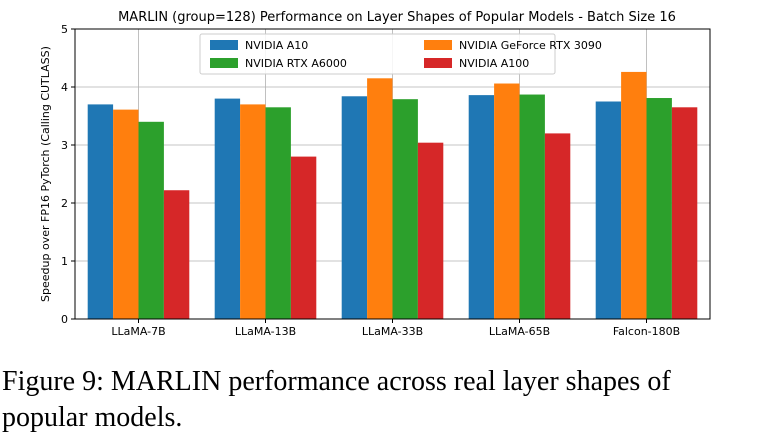  I want to click on x-tick-label: LLaMA-33B, so click(392, 331).